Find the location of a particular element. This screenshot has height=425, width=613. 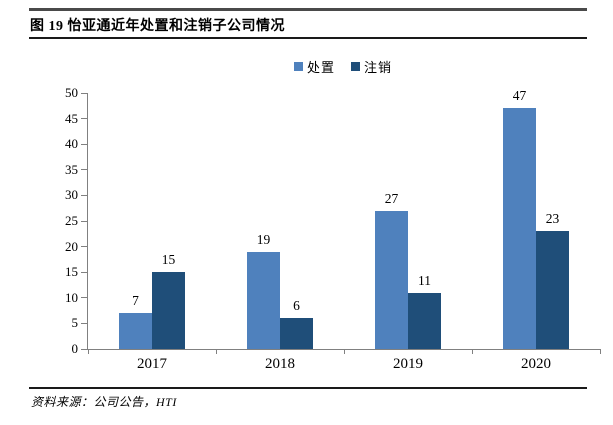

bar-slot-series-1-2019: 27 is located at coordinates (391, 221).